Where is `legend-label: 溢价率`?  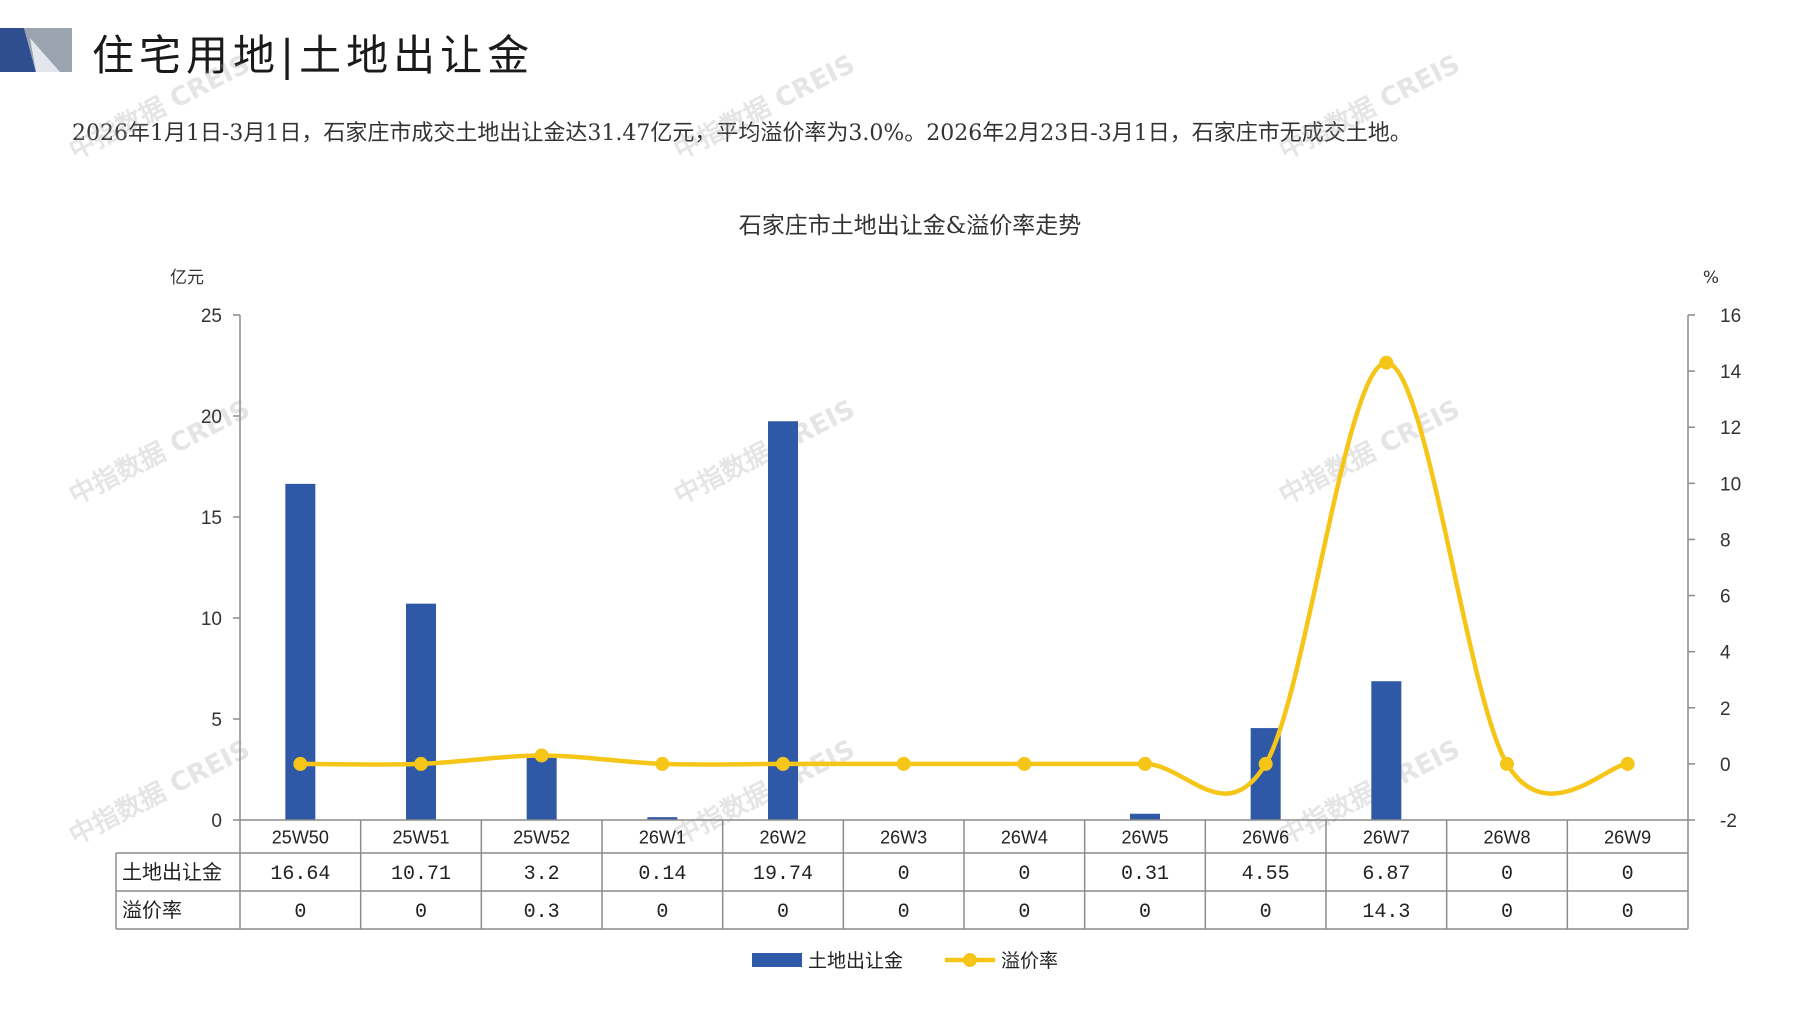
legend-label: 溢价率 is located at coordinates (1029, 961).